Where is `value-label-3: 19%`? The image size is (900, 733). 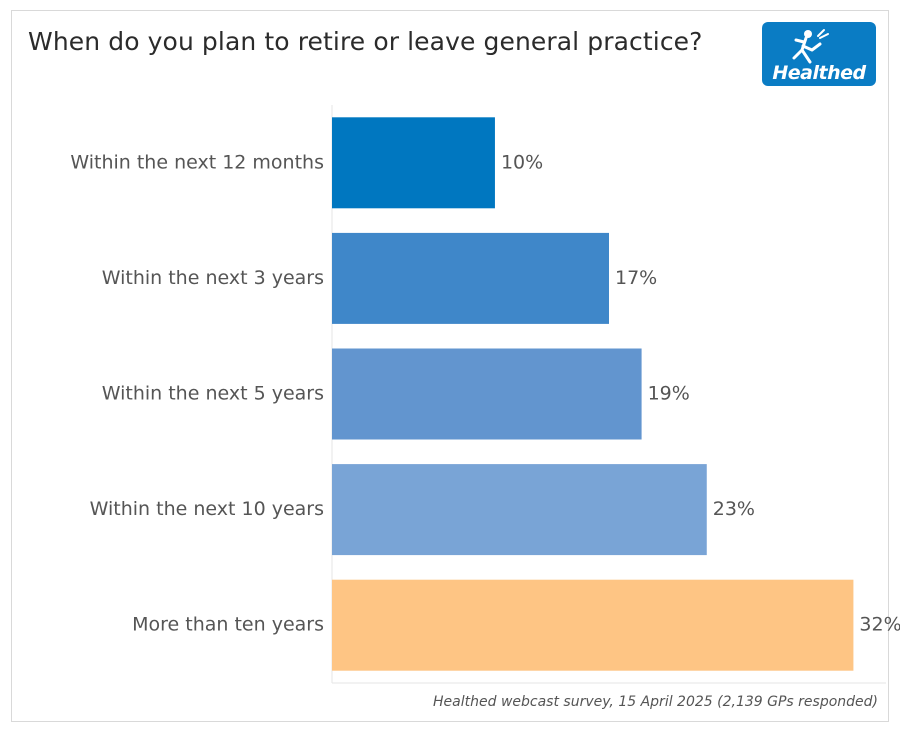 value-label-3: 19% is located at coordinates (669, 394).